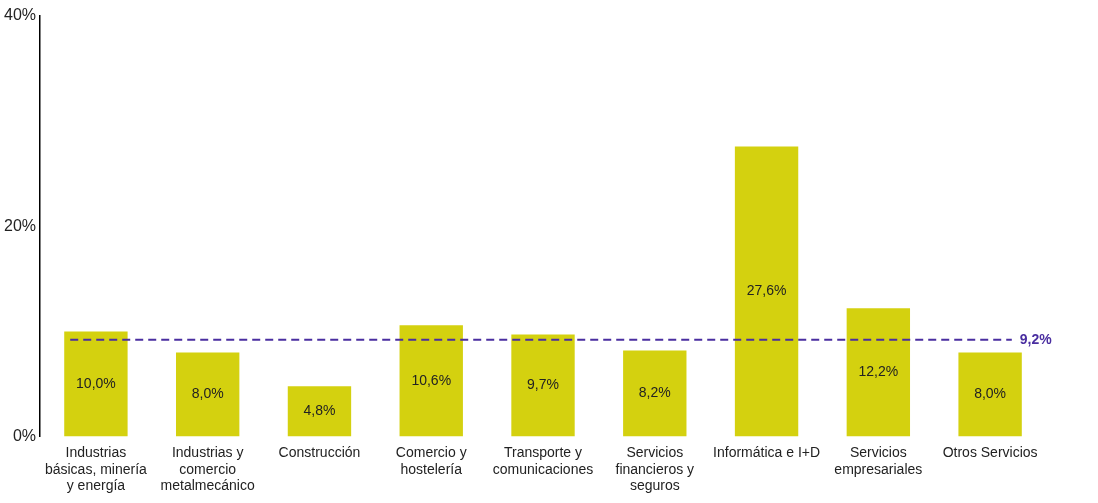 This screenshot has width=1098, height=503. What do you see at coordinates (990, 451) in the screenshot?
I see `x-tick-label: Otros Servicios` at bounding box center [990, 451].